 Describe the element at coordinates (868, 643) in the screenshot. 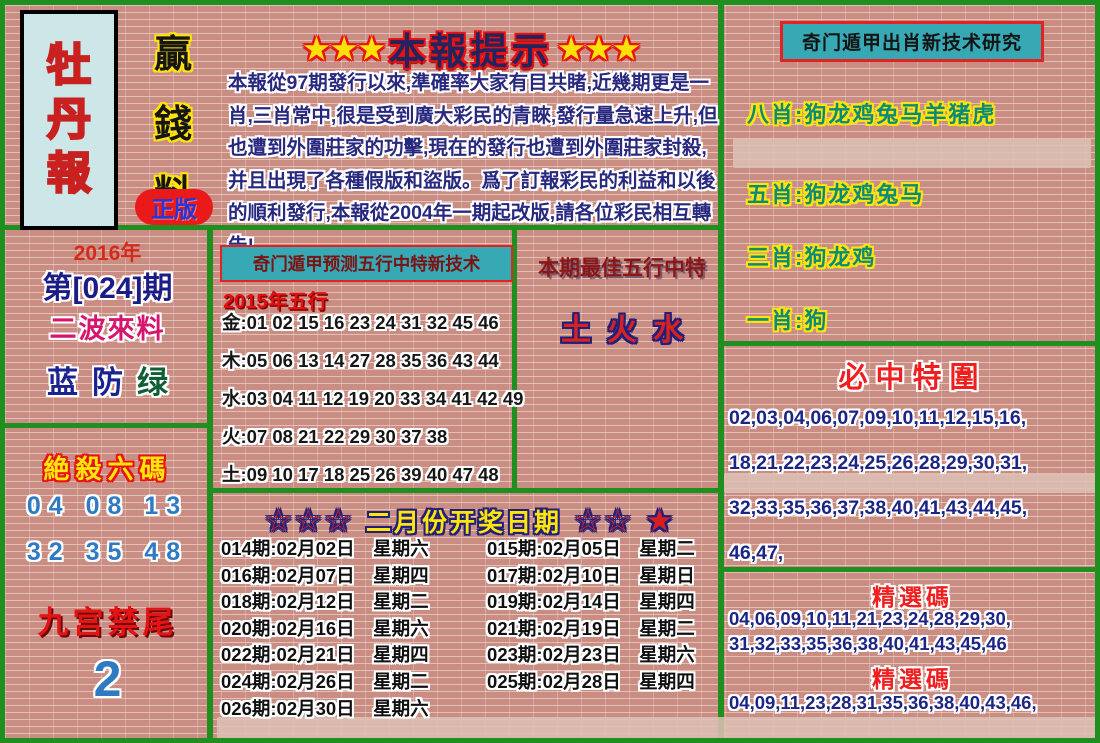

I see `selected-codes-line: 31,32,33,35,36,38,40,41,43,45,46` at that location.